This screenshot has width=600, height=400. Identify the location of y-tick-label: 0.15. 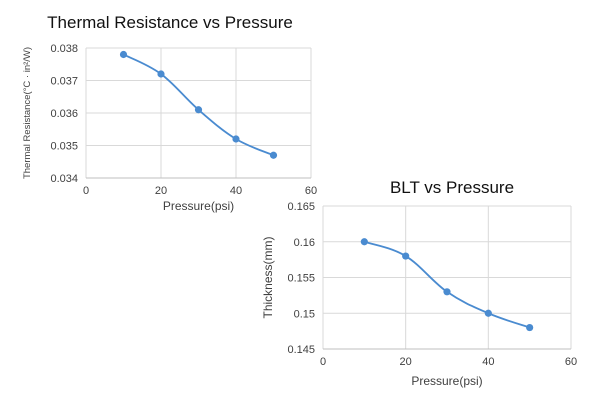
(304, 314).